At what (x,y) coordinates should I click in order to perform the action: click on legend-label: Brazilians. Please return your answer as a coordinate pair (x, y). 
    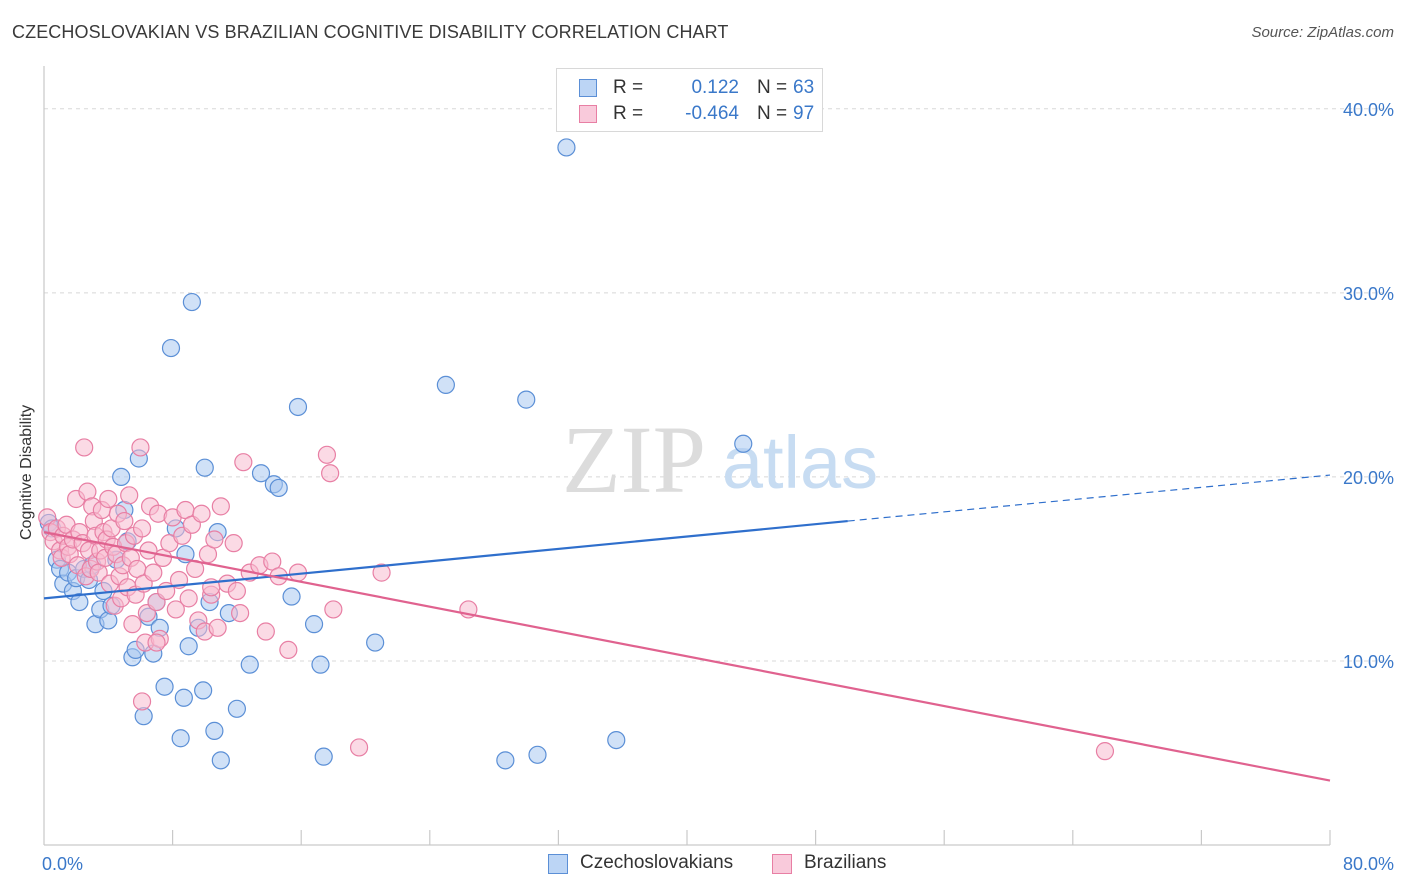
    Looking at the image, I should click on (845, 862).